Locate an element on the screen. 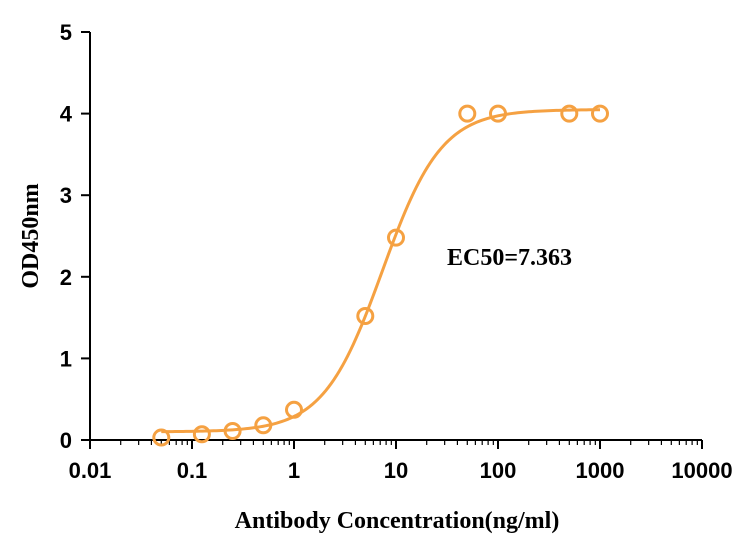 The height and width of the screenshot is (544, 750). x-tick-label: 10 is located at coordinates (396, 470).